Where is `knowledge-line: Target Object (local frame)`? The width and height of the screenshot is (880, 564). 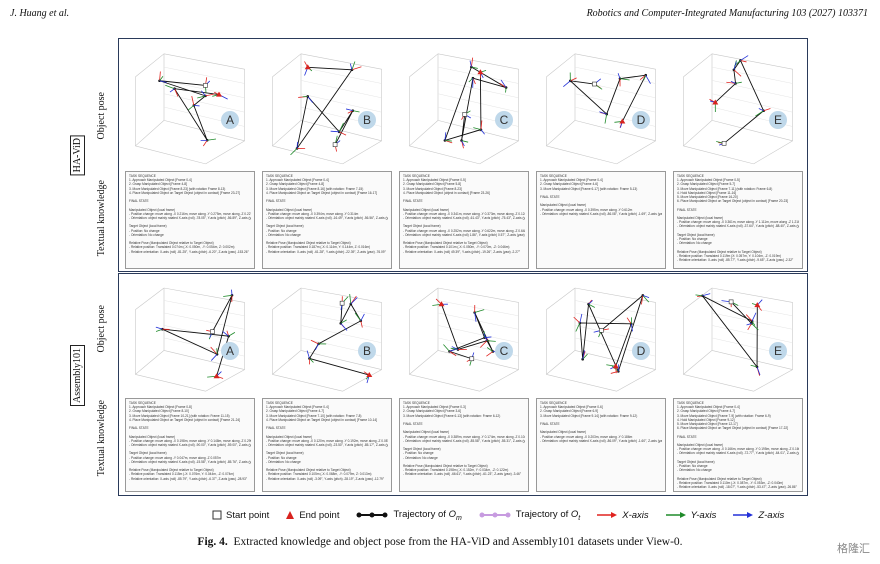 knowledge-line: Target Object (local frame) is located at coordinates (148, 453).